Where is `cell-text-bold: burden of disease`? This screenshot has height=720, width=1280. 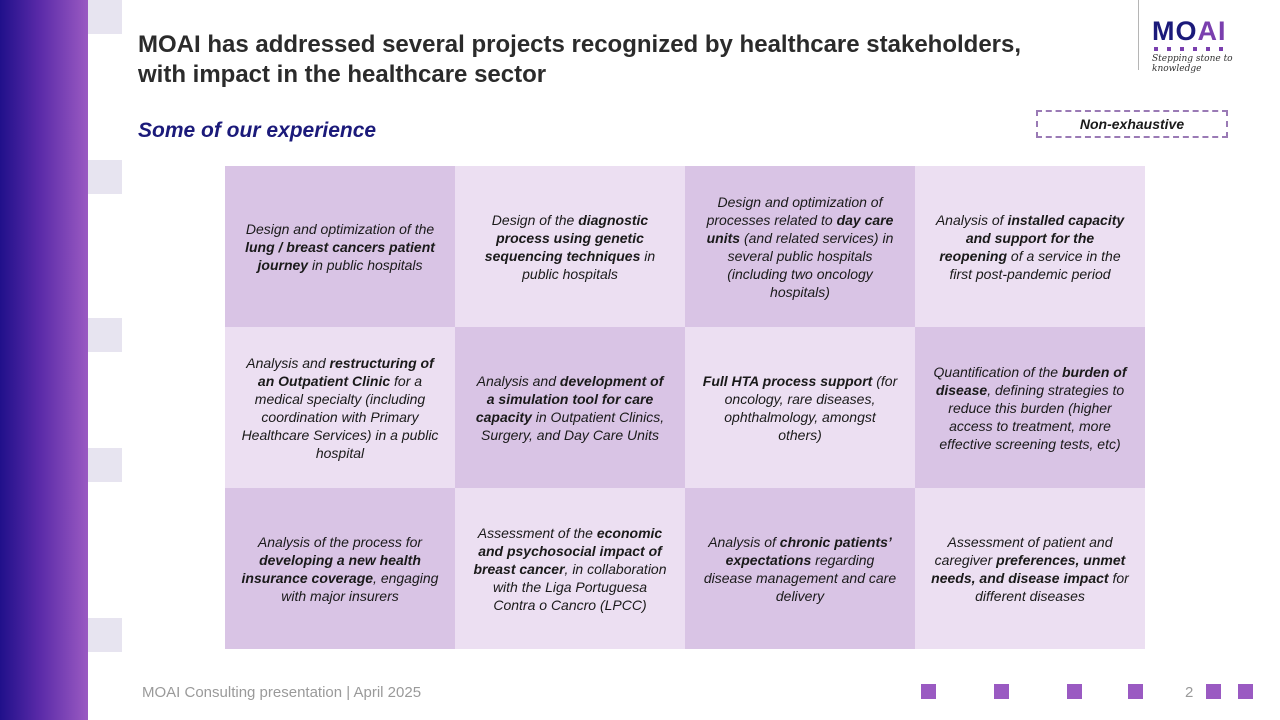 cell-text-bold: burden of disease is located at coordinates (1031, 380).